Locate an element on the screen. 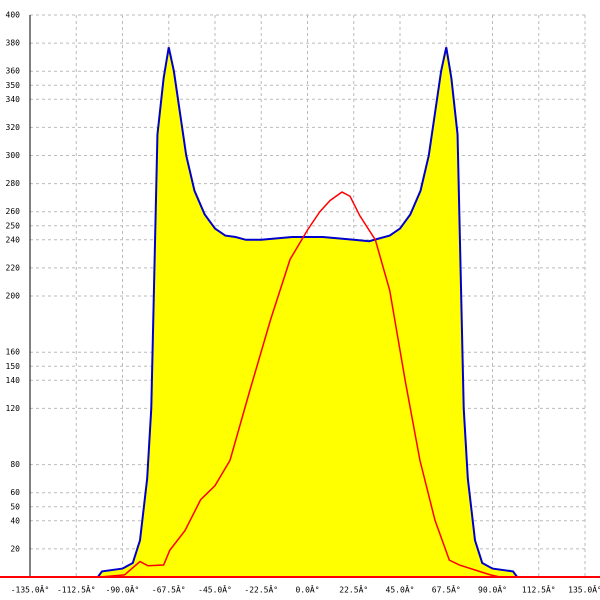 This screenshot has height=600, width=600. y-tick-label: 400 is located at coordinates (13, 15).